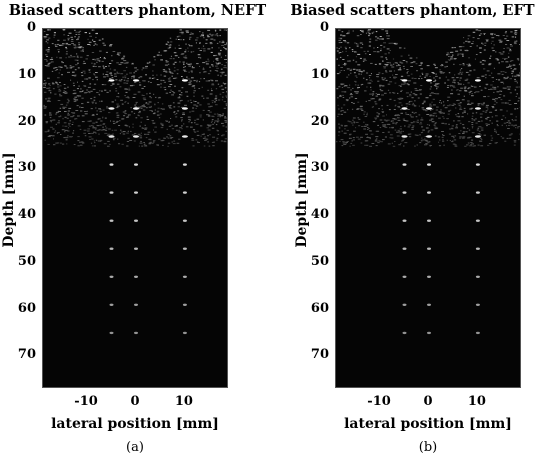 This screenshot has height=462, width=550. Describe the element at coordinates (137, 10) in the screenshot. I see `panel-title: Biased scatters phantom, NEFT` at that location.